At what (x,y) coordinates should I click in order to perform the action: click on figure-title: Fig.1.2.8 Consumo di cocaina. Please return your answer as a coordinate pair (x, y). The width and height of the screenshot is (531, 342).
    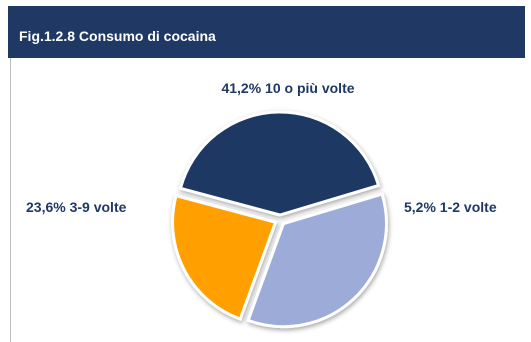
    Looking at the image, I should click on (117, 36).